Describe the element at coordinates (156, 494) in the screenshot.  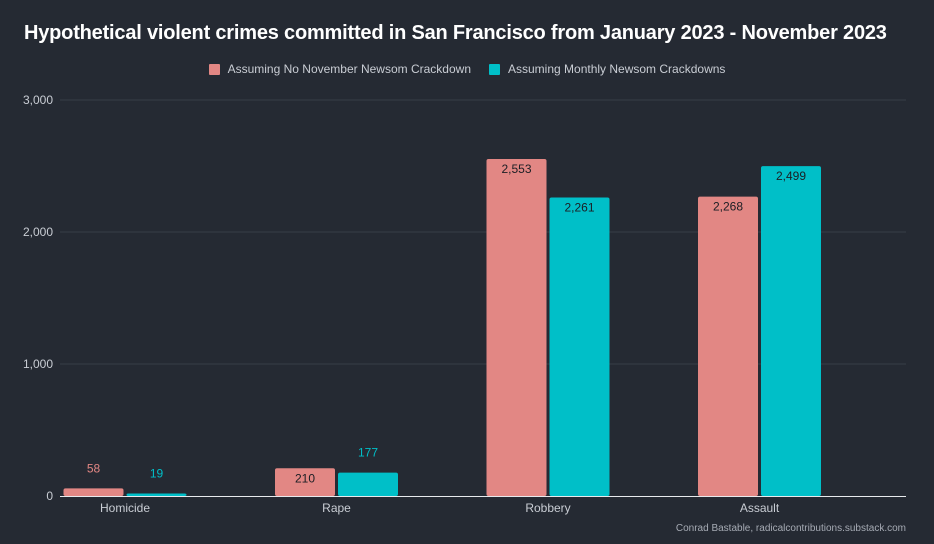
I see `bar-homicide-monthly-crackdowns` at that location.